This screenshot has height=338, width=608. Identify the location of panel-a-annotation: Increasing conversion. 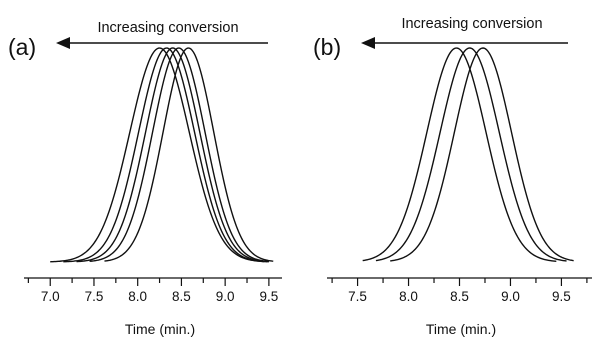
(167, 28).